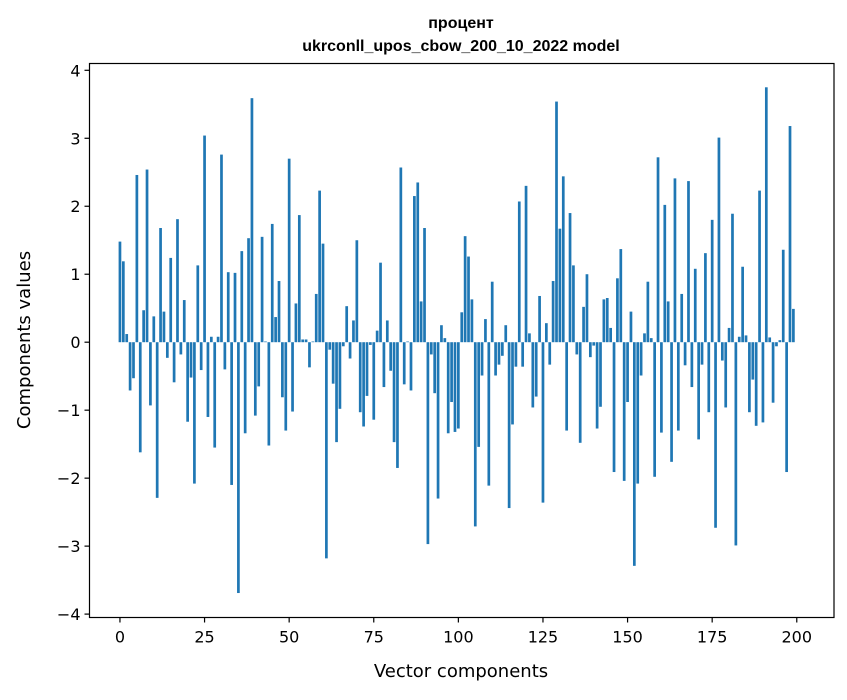 The width and height of the screenshot is (847, 700). What do you see at coordinates (204, 637) in the screenshot?
I see `x-tick-label: 25` at bounding box center [204, 637].